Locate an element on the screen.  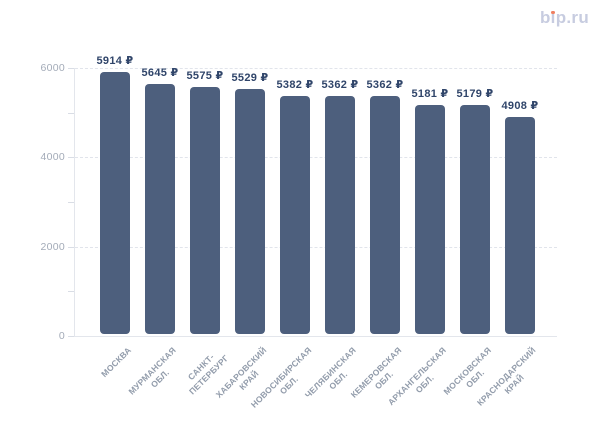
y-axis-label-0: 0 is located at coordinates (61, 336).